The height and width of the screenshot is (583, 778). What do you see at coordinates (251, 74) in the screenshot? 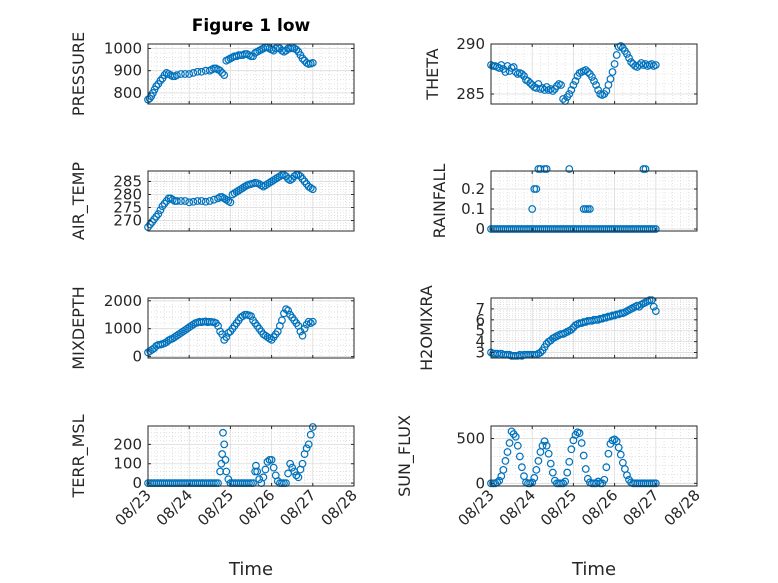
I see `major-grid` at bounding box center [251, 74].